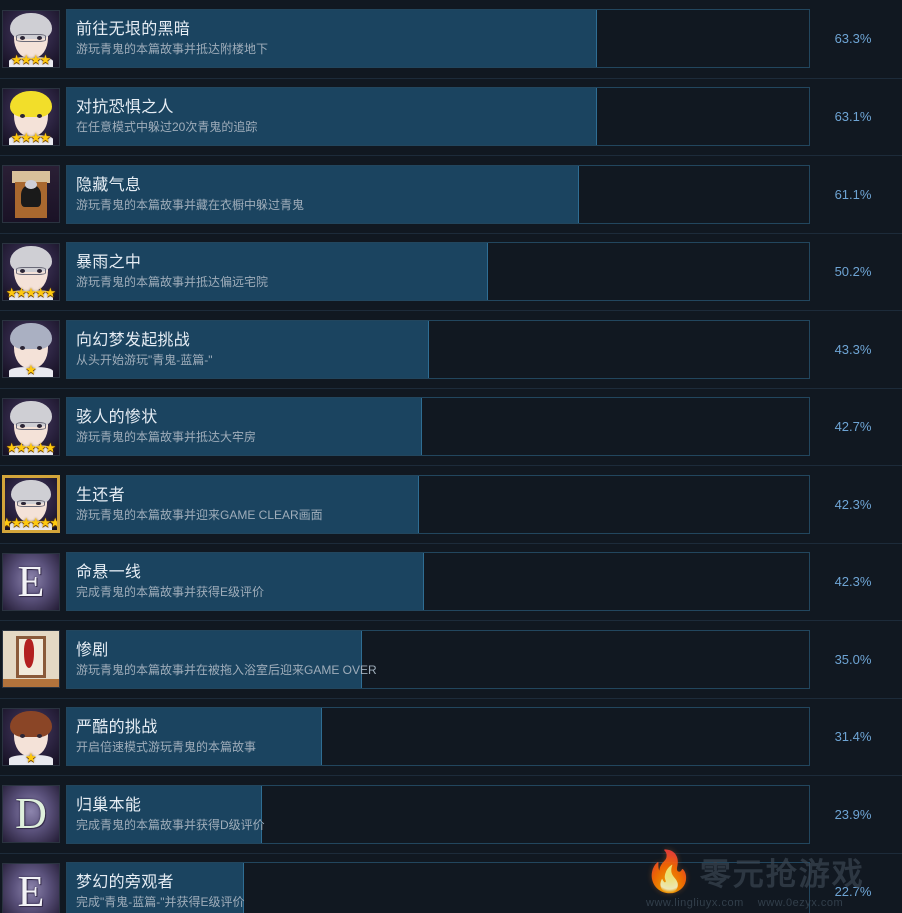  I want to click on achievement-percent: 23.9%, so click(853, 814).